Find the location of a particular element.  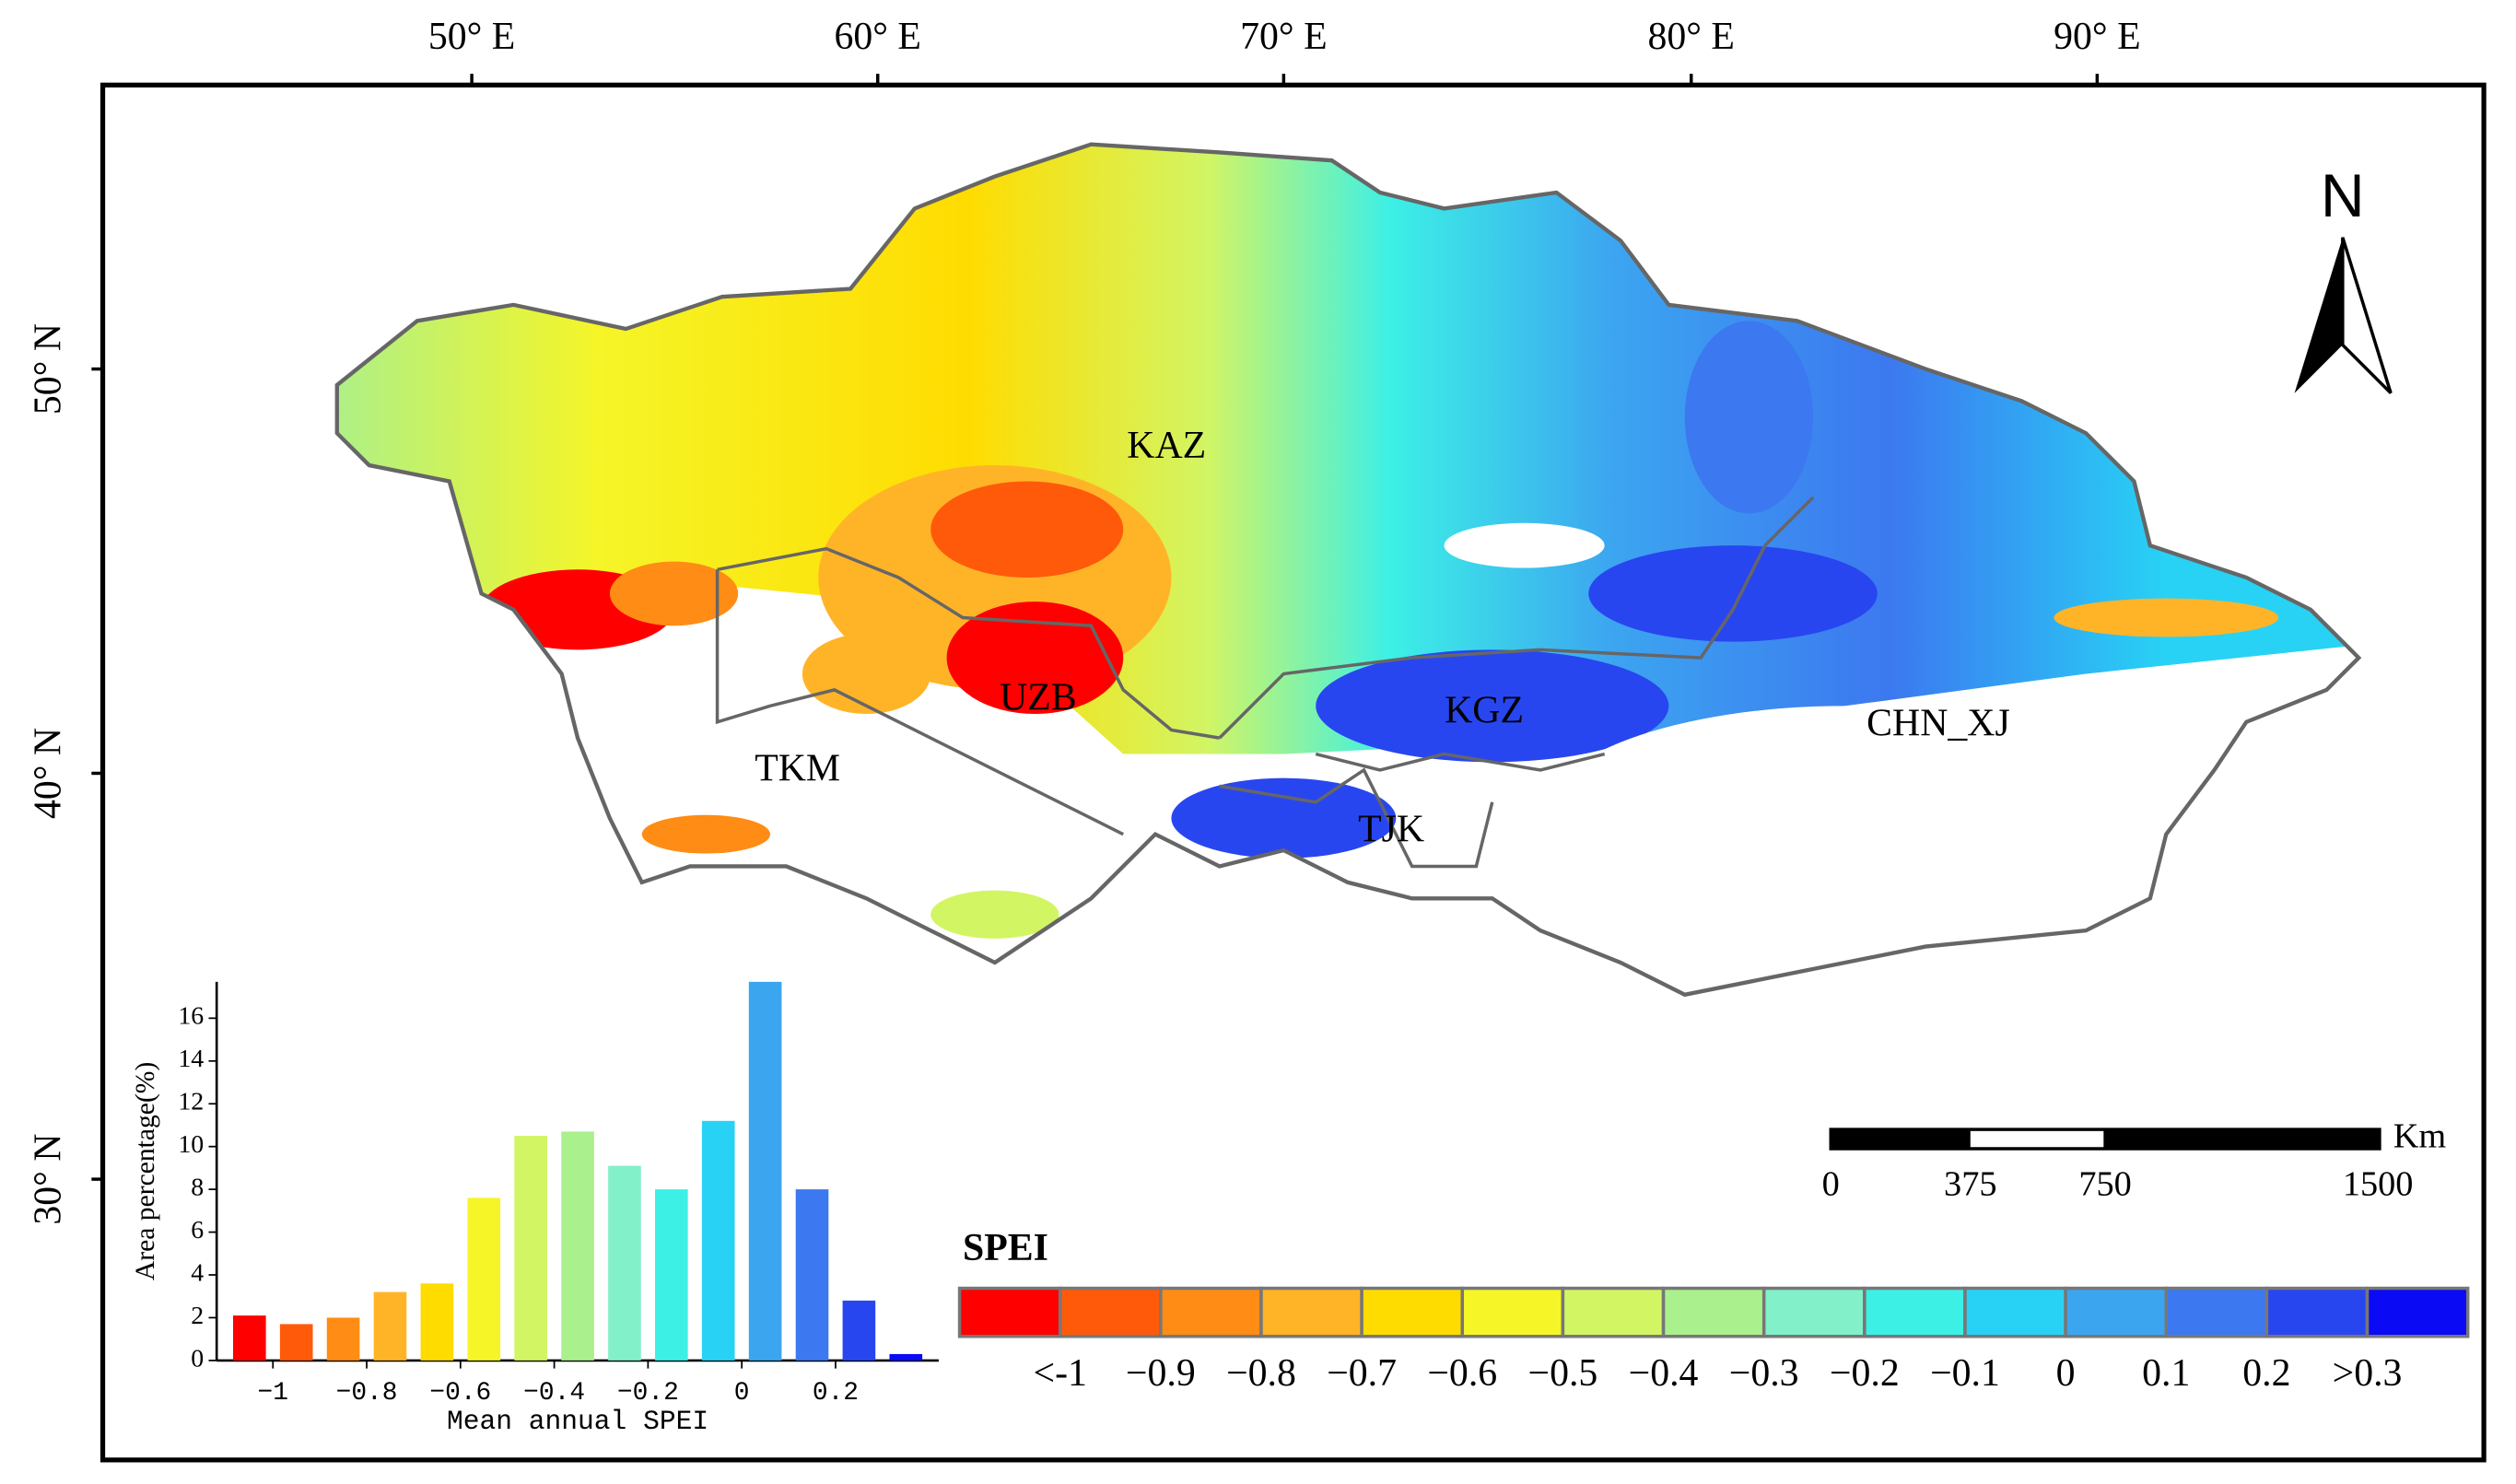

y-tick-label: 12 is located at coordinates (191, 1102).